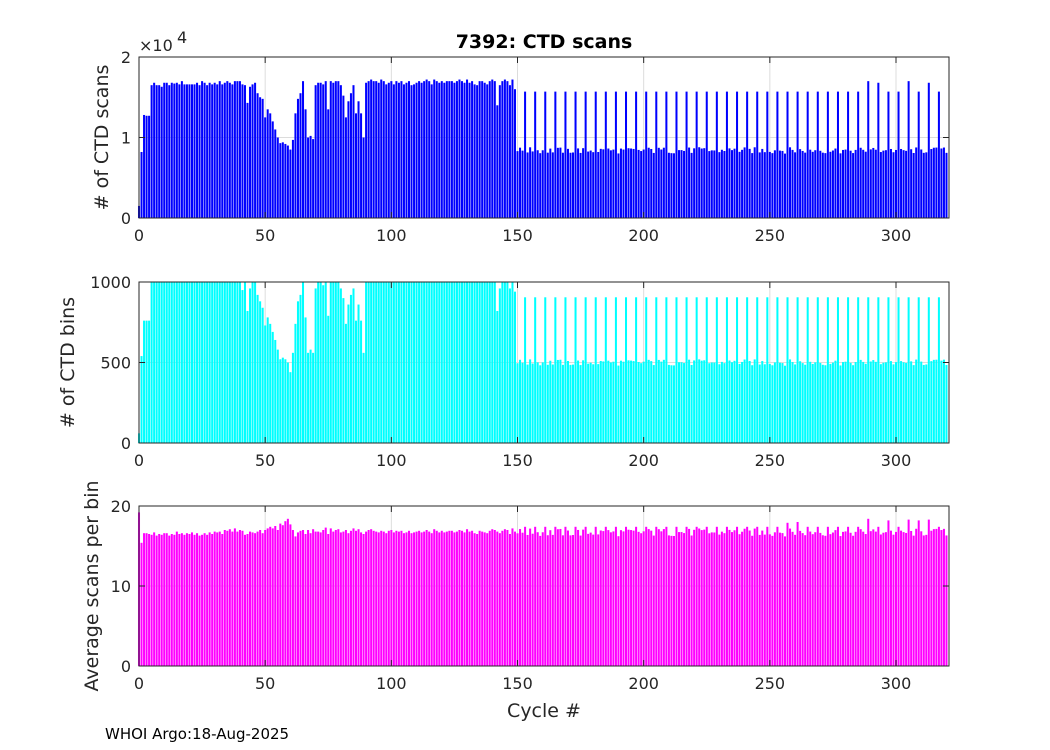 The height and width of the screenshot is (750, 1050). Describe the element at coordinates (68, 362) in the screenshot. I see `y-axis-label: # of CTD bins` at that location.